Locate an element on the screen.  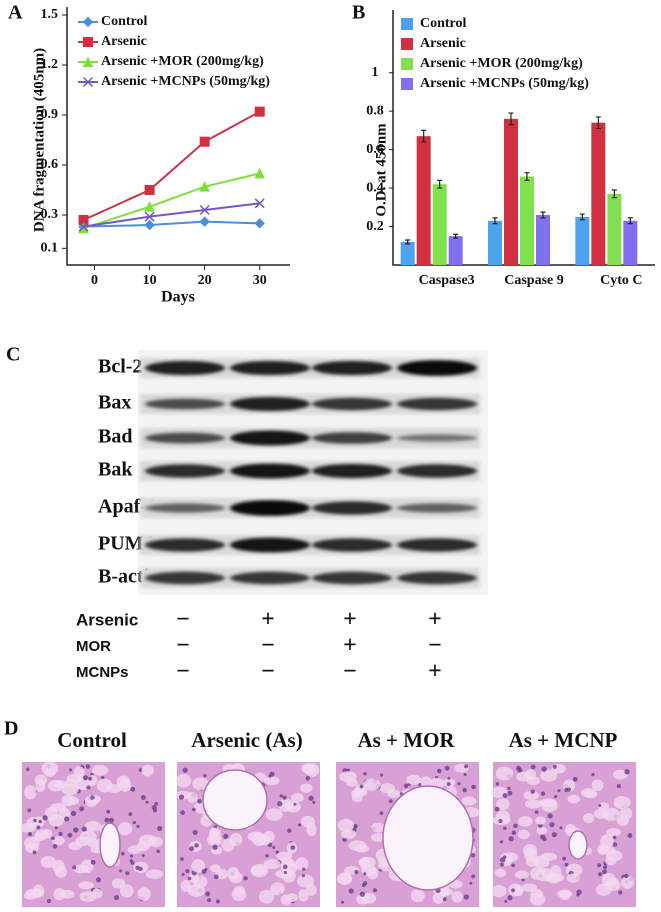
protein-label: Bak is located at coordinates (115, 470).